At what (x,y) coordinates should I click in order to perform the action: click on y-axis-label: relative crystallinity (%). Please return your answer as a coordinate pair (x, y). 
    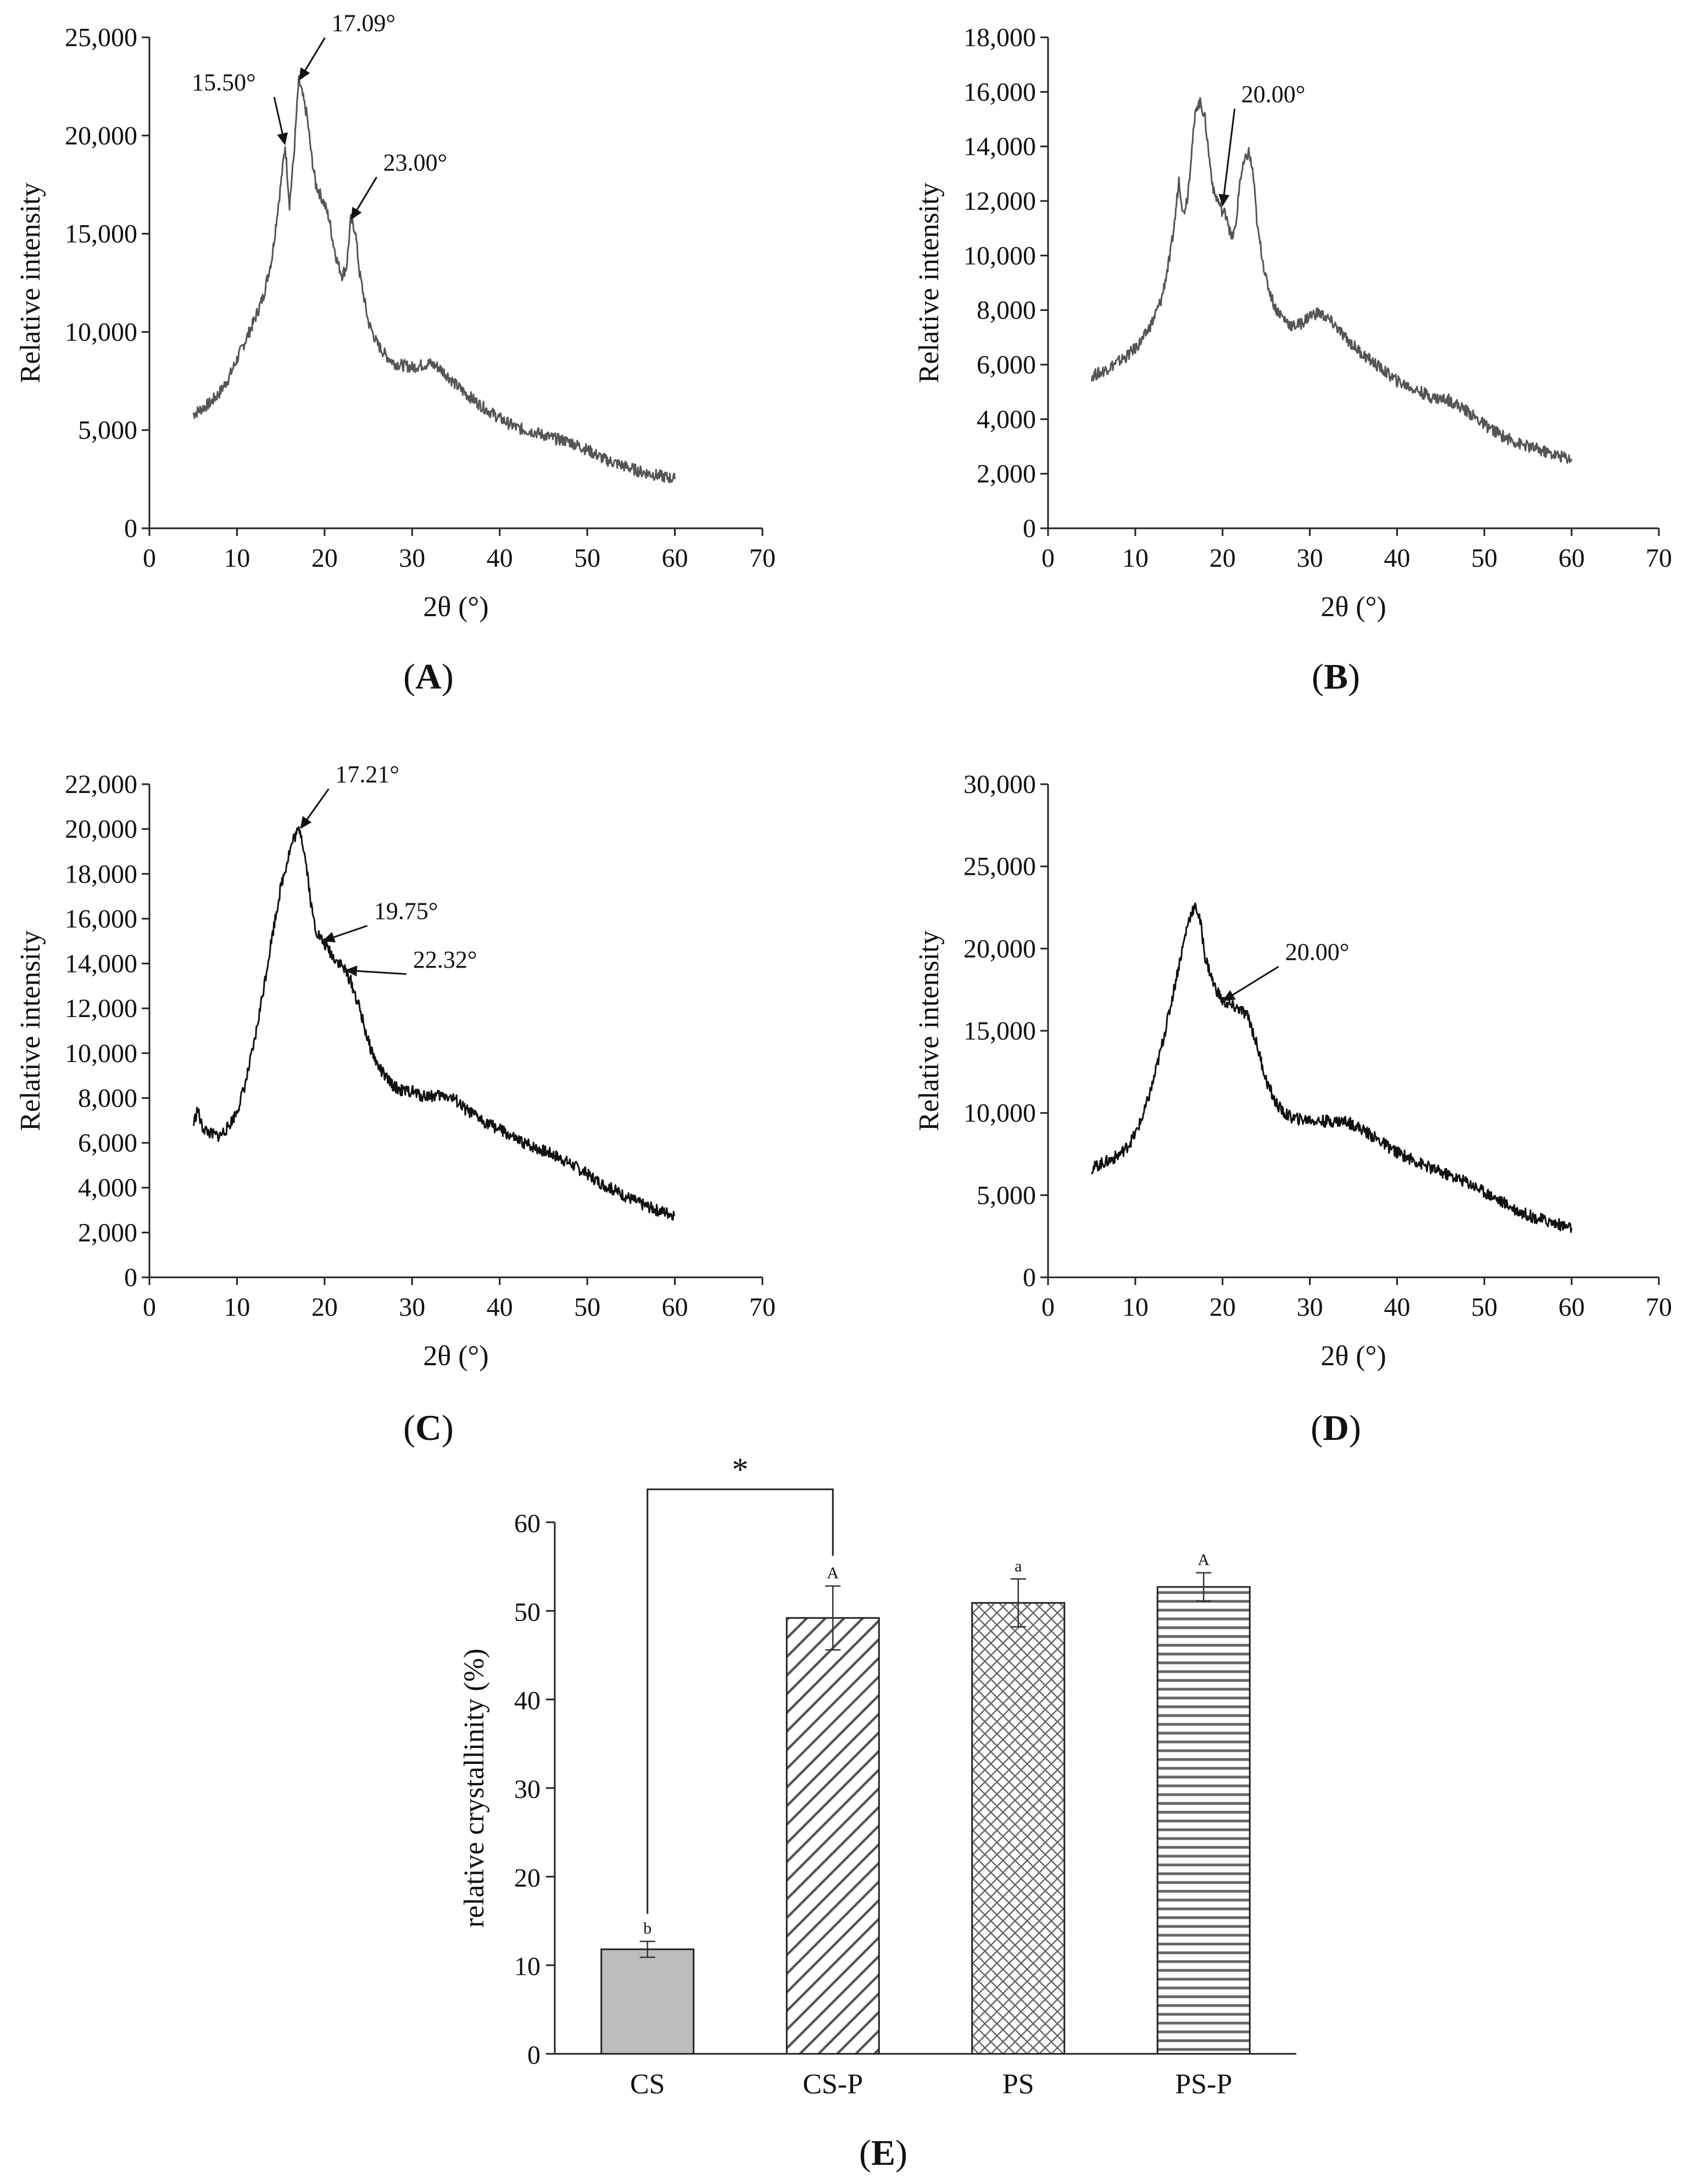
    Looking at the image, I should click on (475, 1789).